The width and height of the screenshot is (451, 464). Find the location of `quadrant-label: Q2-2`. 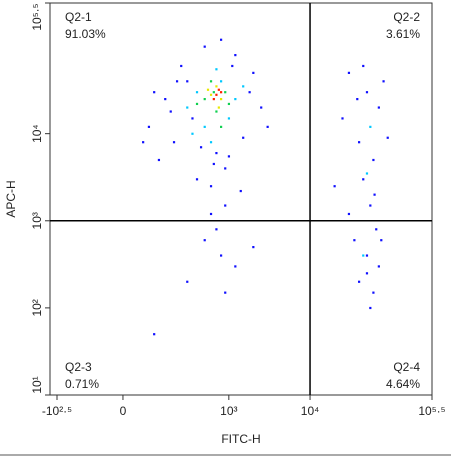

quadrant-label: Q2-2 is located at coordinates (406, 17).